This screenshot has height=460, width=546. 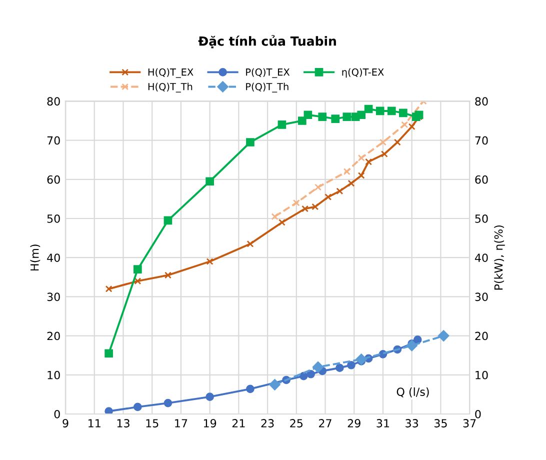 What do you see at coordinates (53, 101) in the screenshot?
I see `y-tick-label: 80` at bounding box center [53, 101].